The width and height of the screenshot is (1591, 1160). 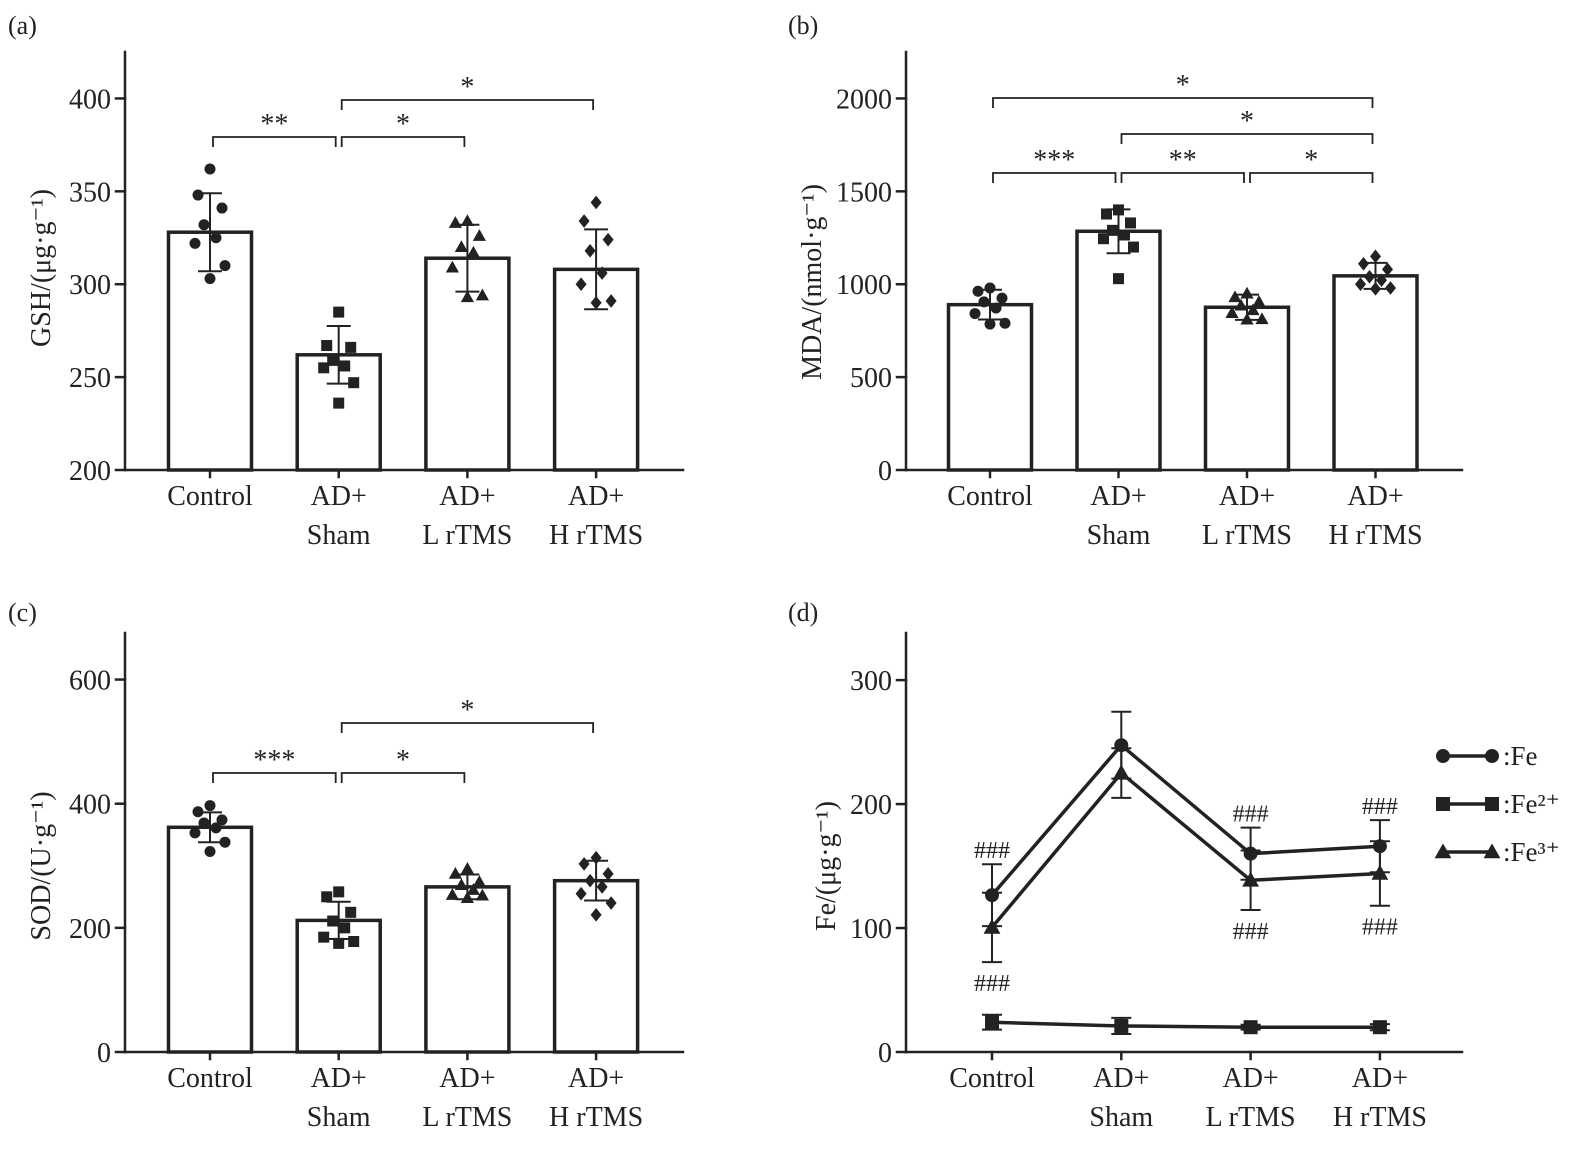 I want to click on y-tick-label: 250, so click(x=90, y=378).